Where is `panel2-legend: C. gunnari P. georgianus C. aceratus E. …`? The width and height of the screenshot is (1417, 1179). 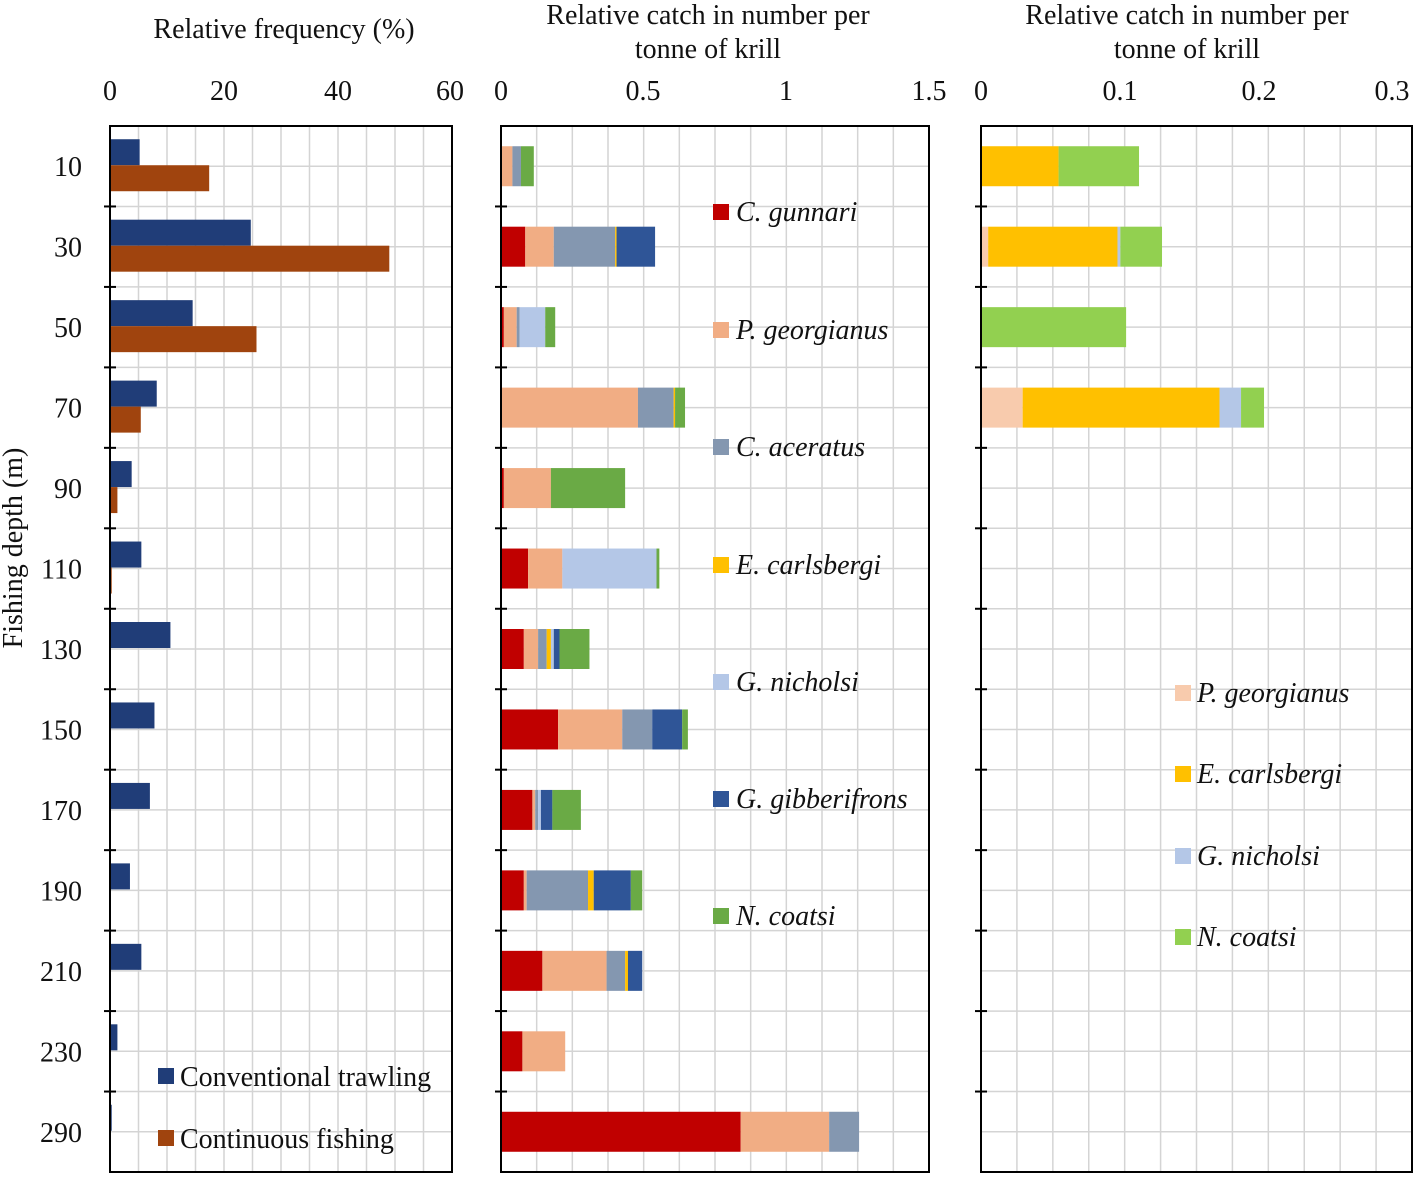 panel2-legend: C. gunnari P. georgianus C. aceratus E. … is located at coordinates (810, 564).